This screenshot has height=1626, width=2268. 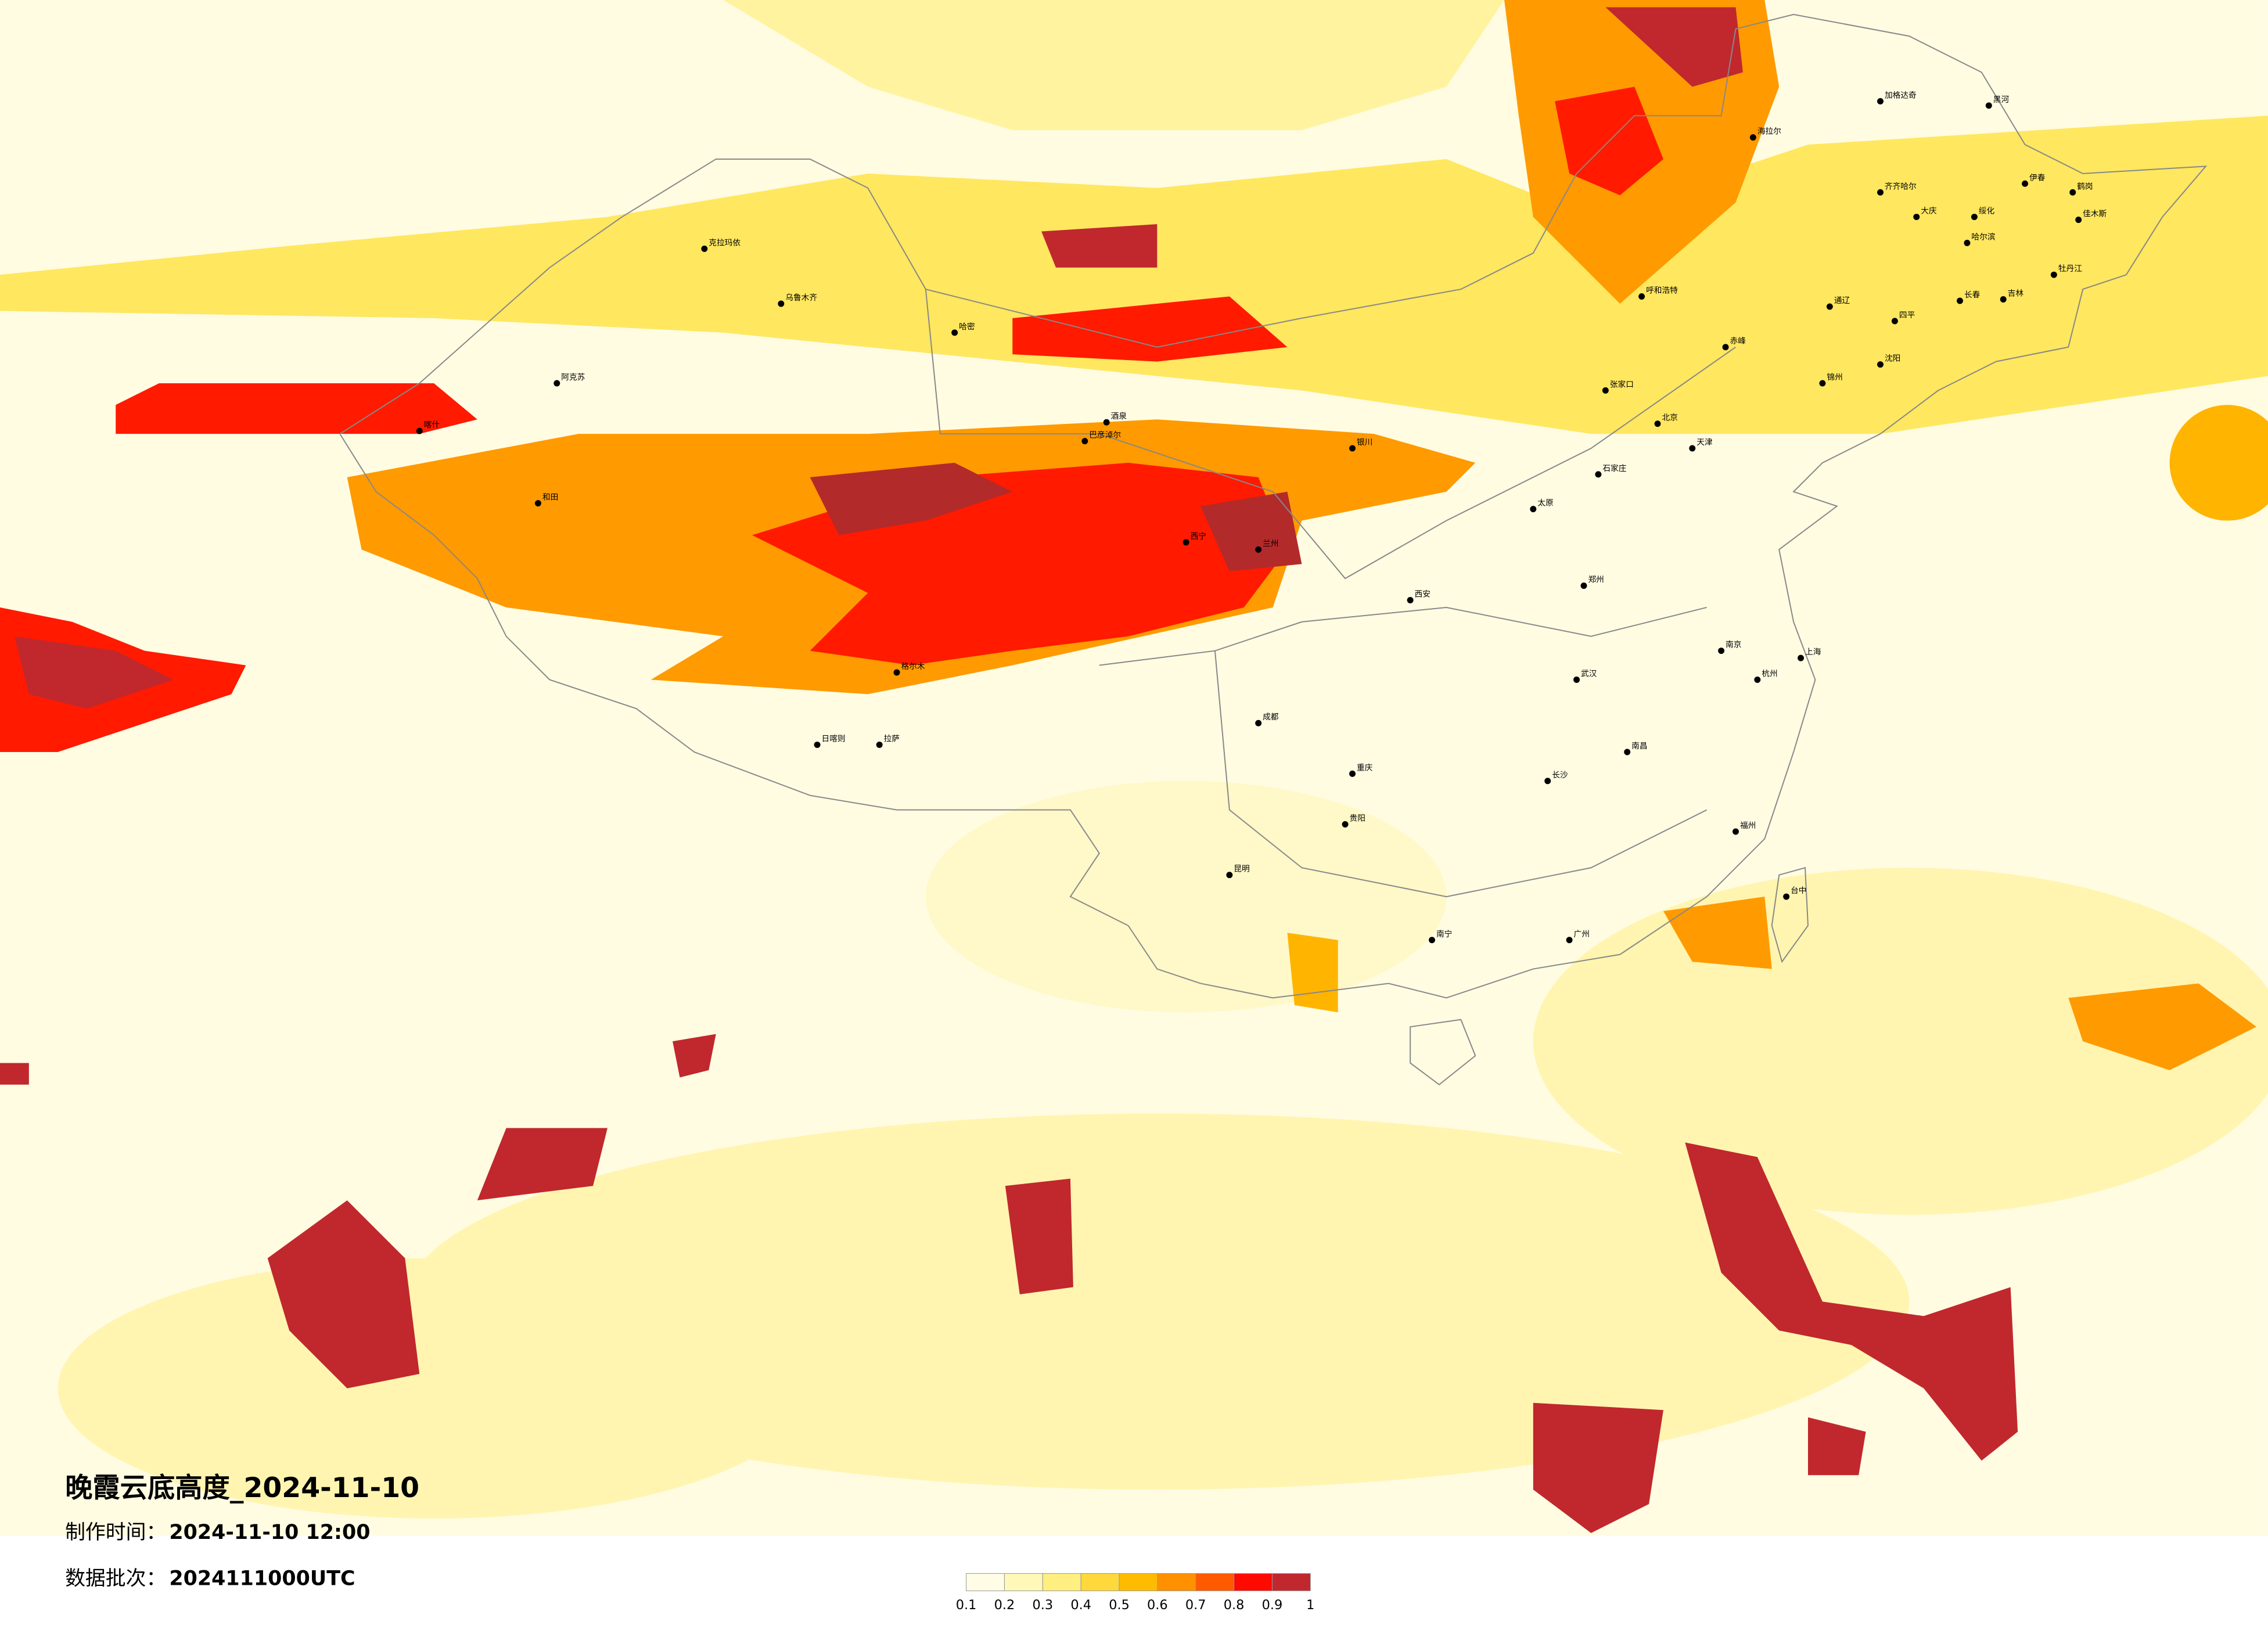 What do you see at coordinates (1157, 1606) in the screenshot?
I see `colorbar-tick-label: 0.6` at bounding box center [1157, 1606].